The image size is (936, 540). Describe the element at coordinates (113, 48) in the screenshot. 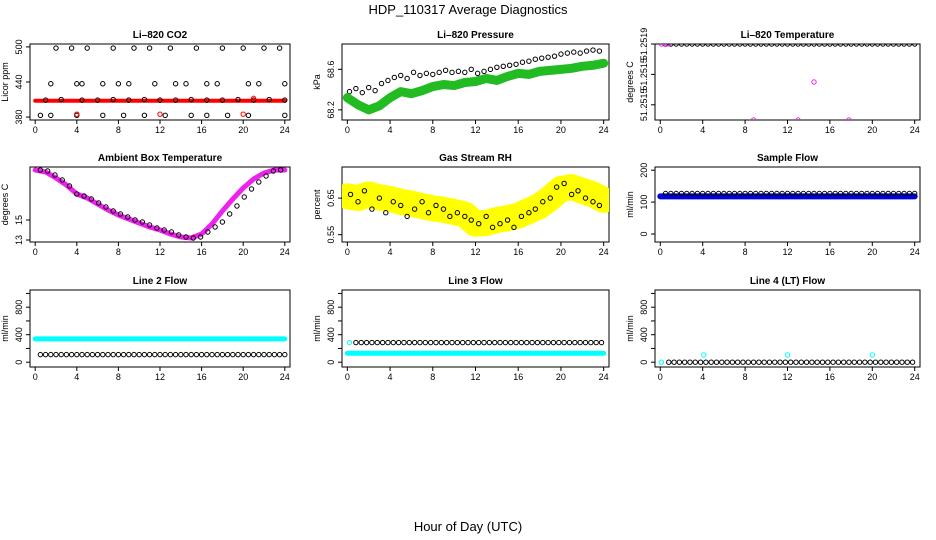

I see `point-co2_hi` at that location.